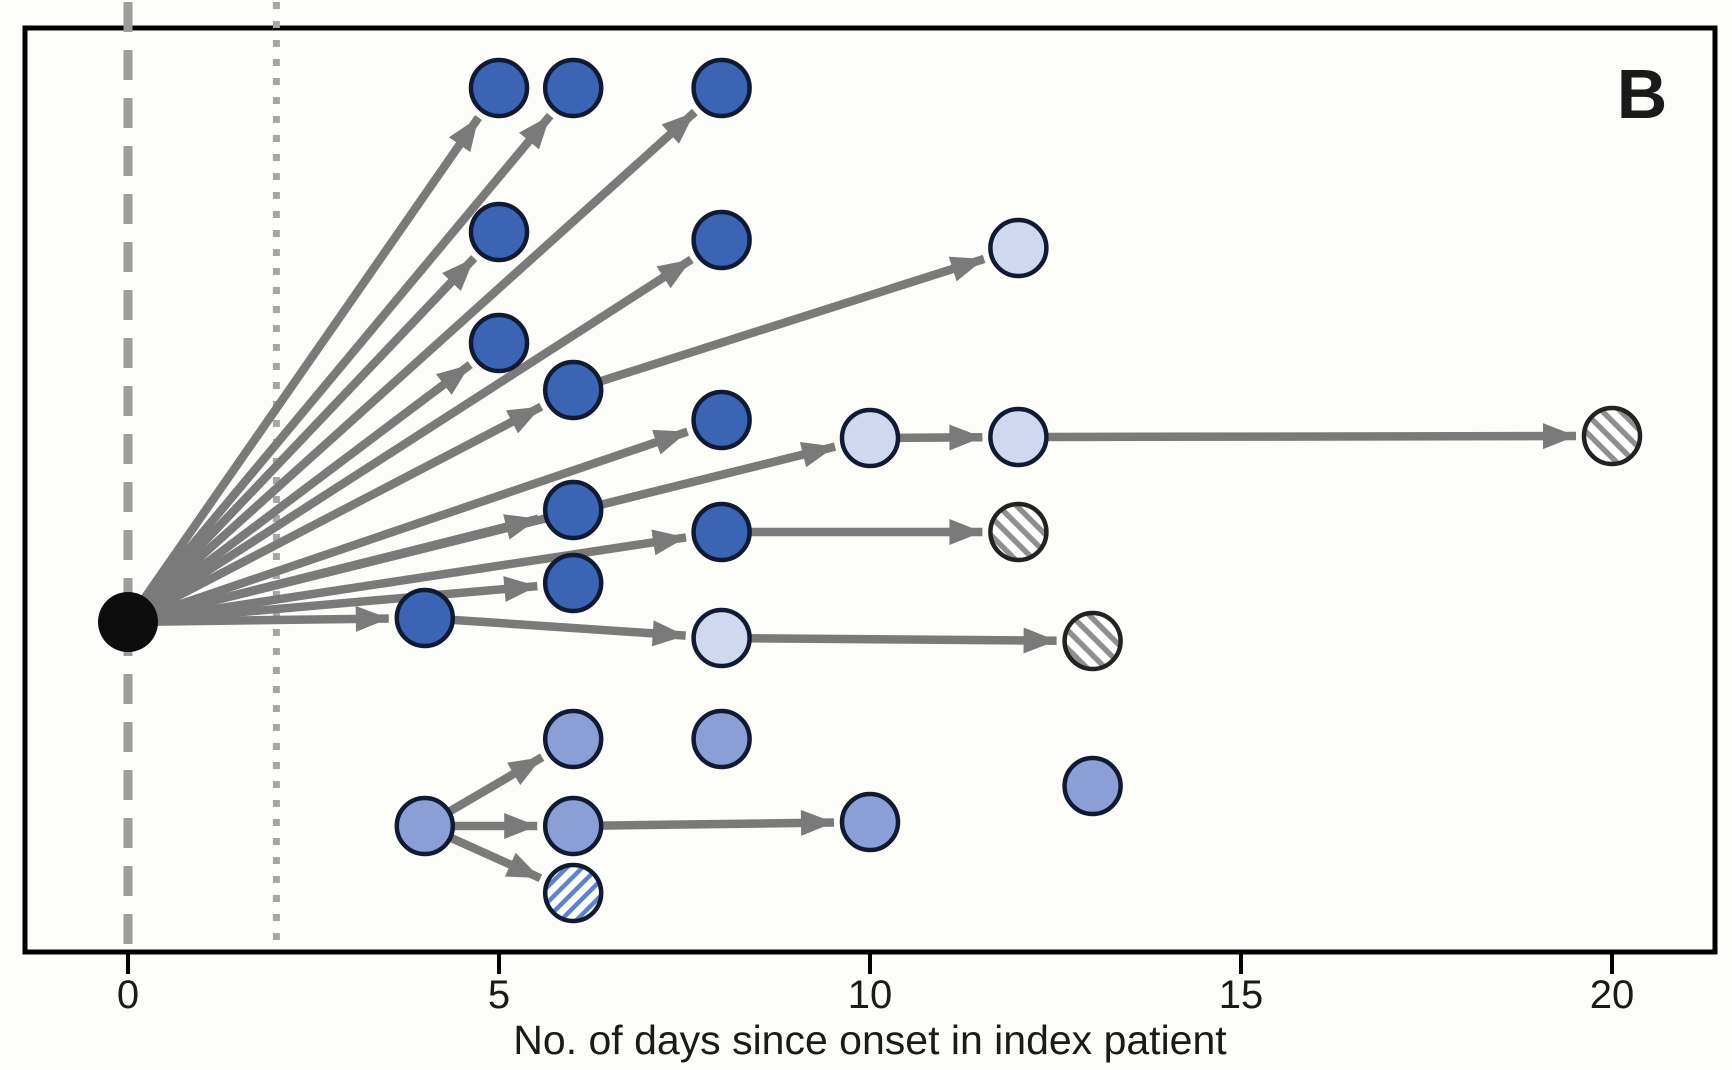 The width and height of the screenshot is (1732, 1070). I want to click on case-node-D2, so click(573, 88).